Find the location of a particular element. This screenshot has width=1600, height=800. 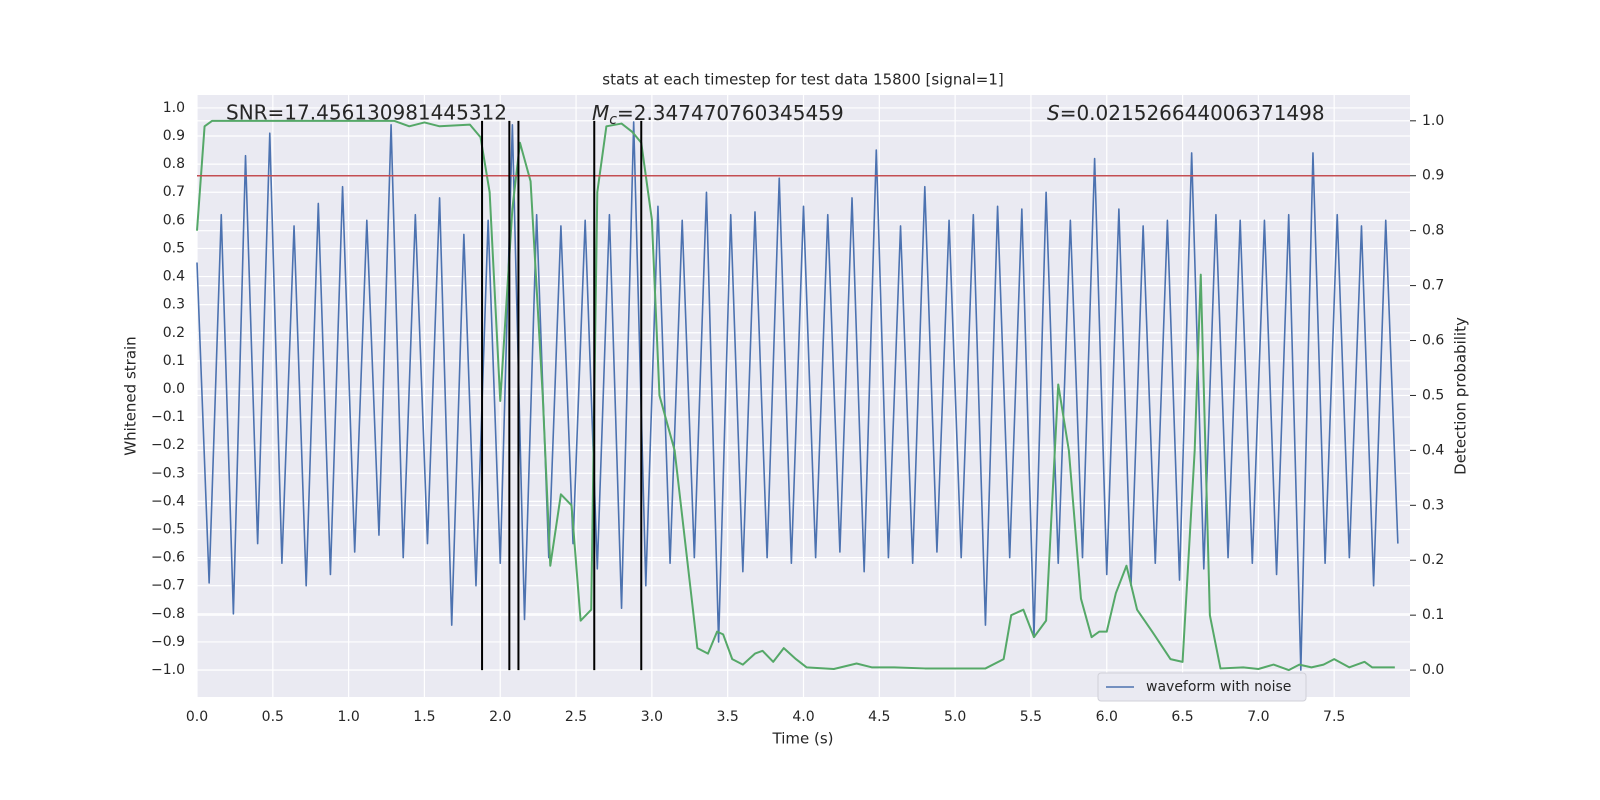

y-tick-label: 0.4 is located at coordinates (174, 277).